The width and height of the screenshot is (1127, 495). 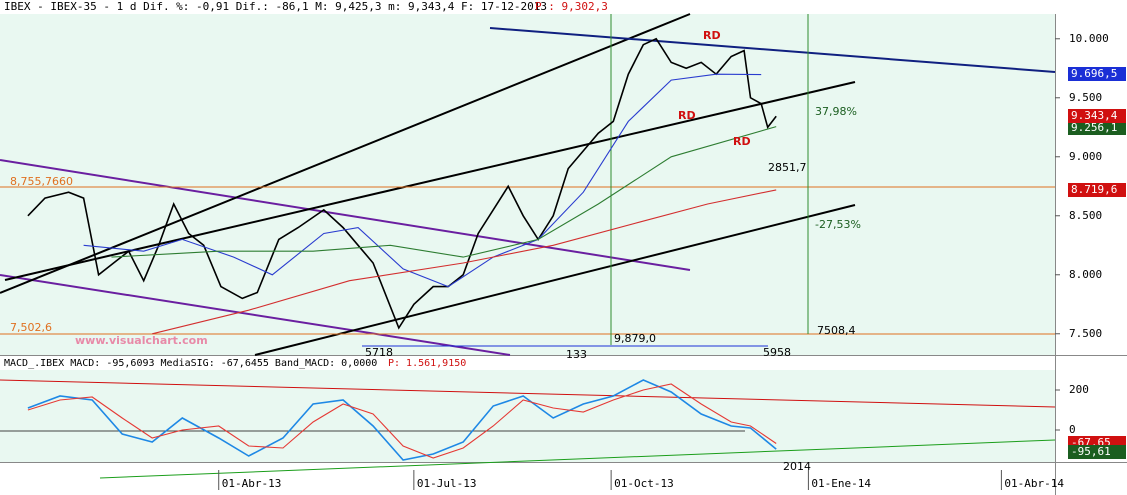 I want to click on y-tick-label: 9.500, so click(x=1085, y=97).